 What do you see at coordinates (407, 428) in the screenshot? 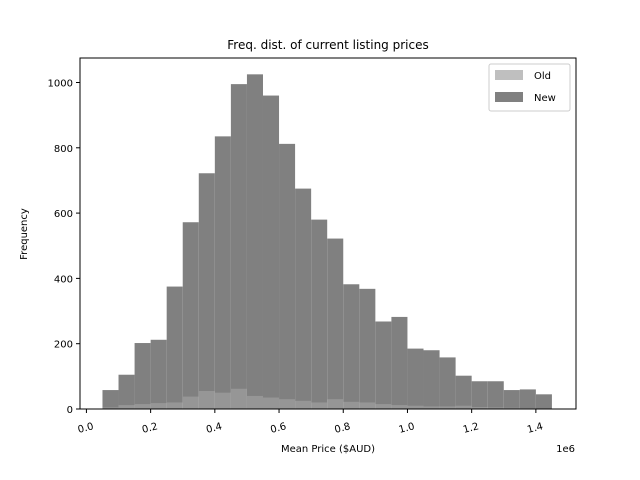
I see `x-tick-label-5: 1.0` at bounding box center [407, 428].